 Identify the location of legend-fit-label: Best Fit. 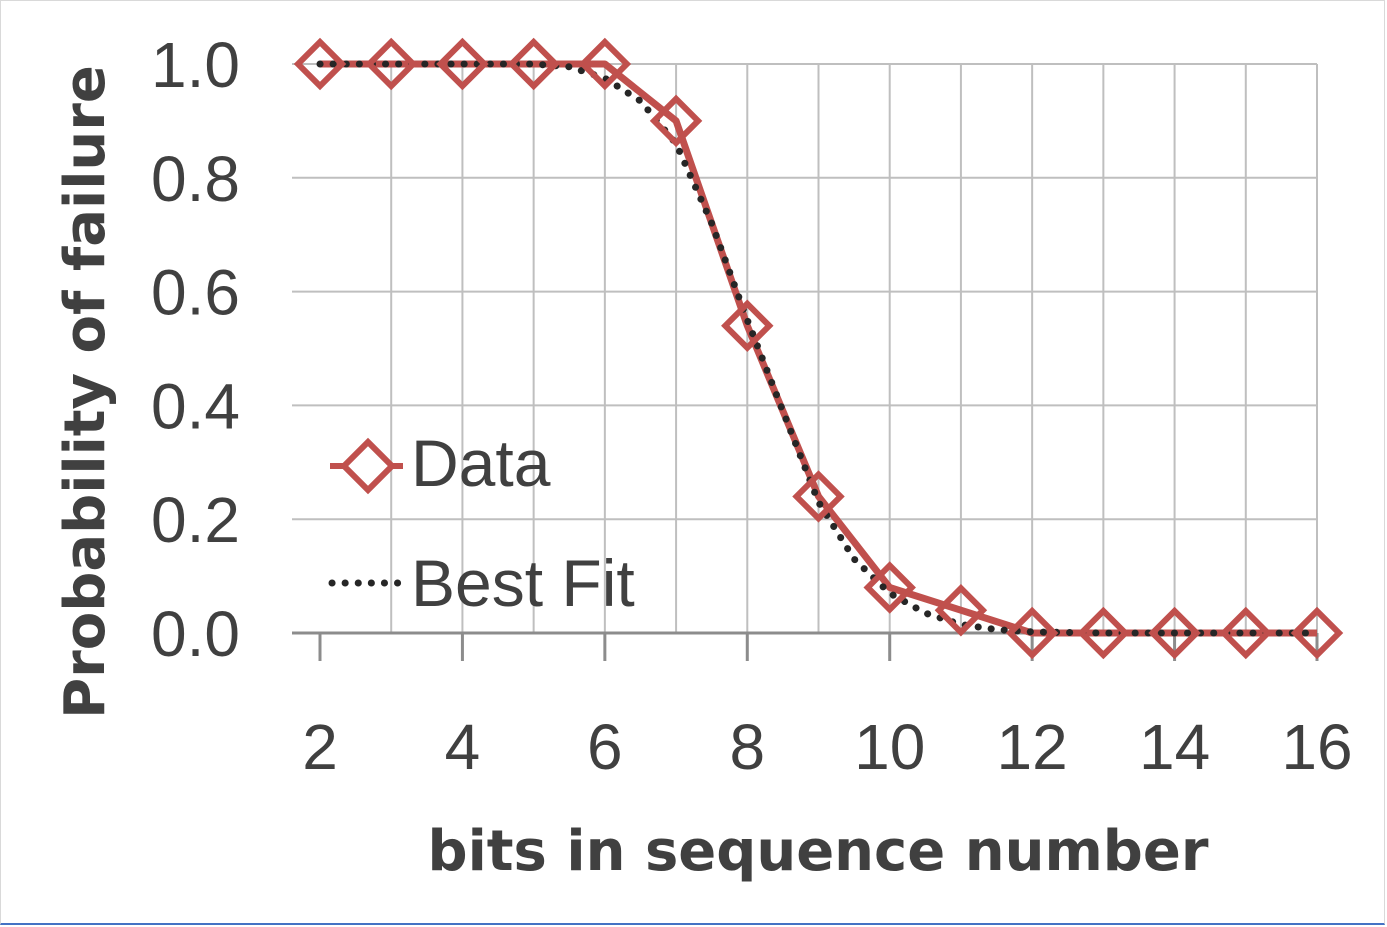
(523, 583).